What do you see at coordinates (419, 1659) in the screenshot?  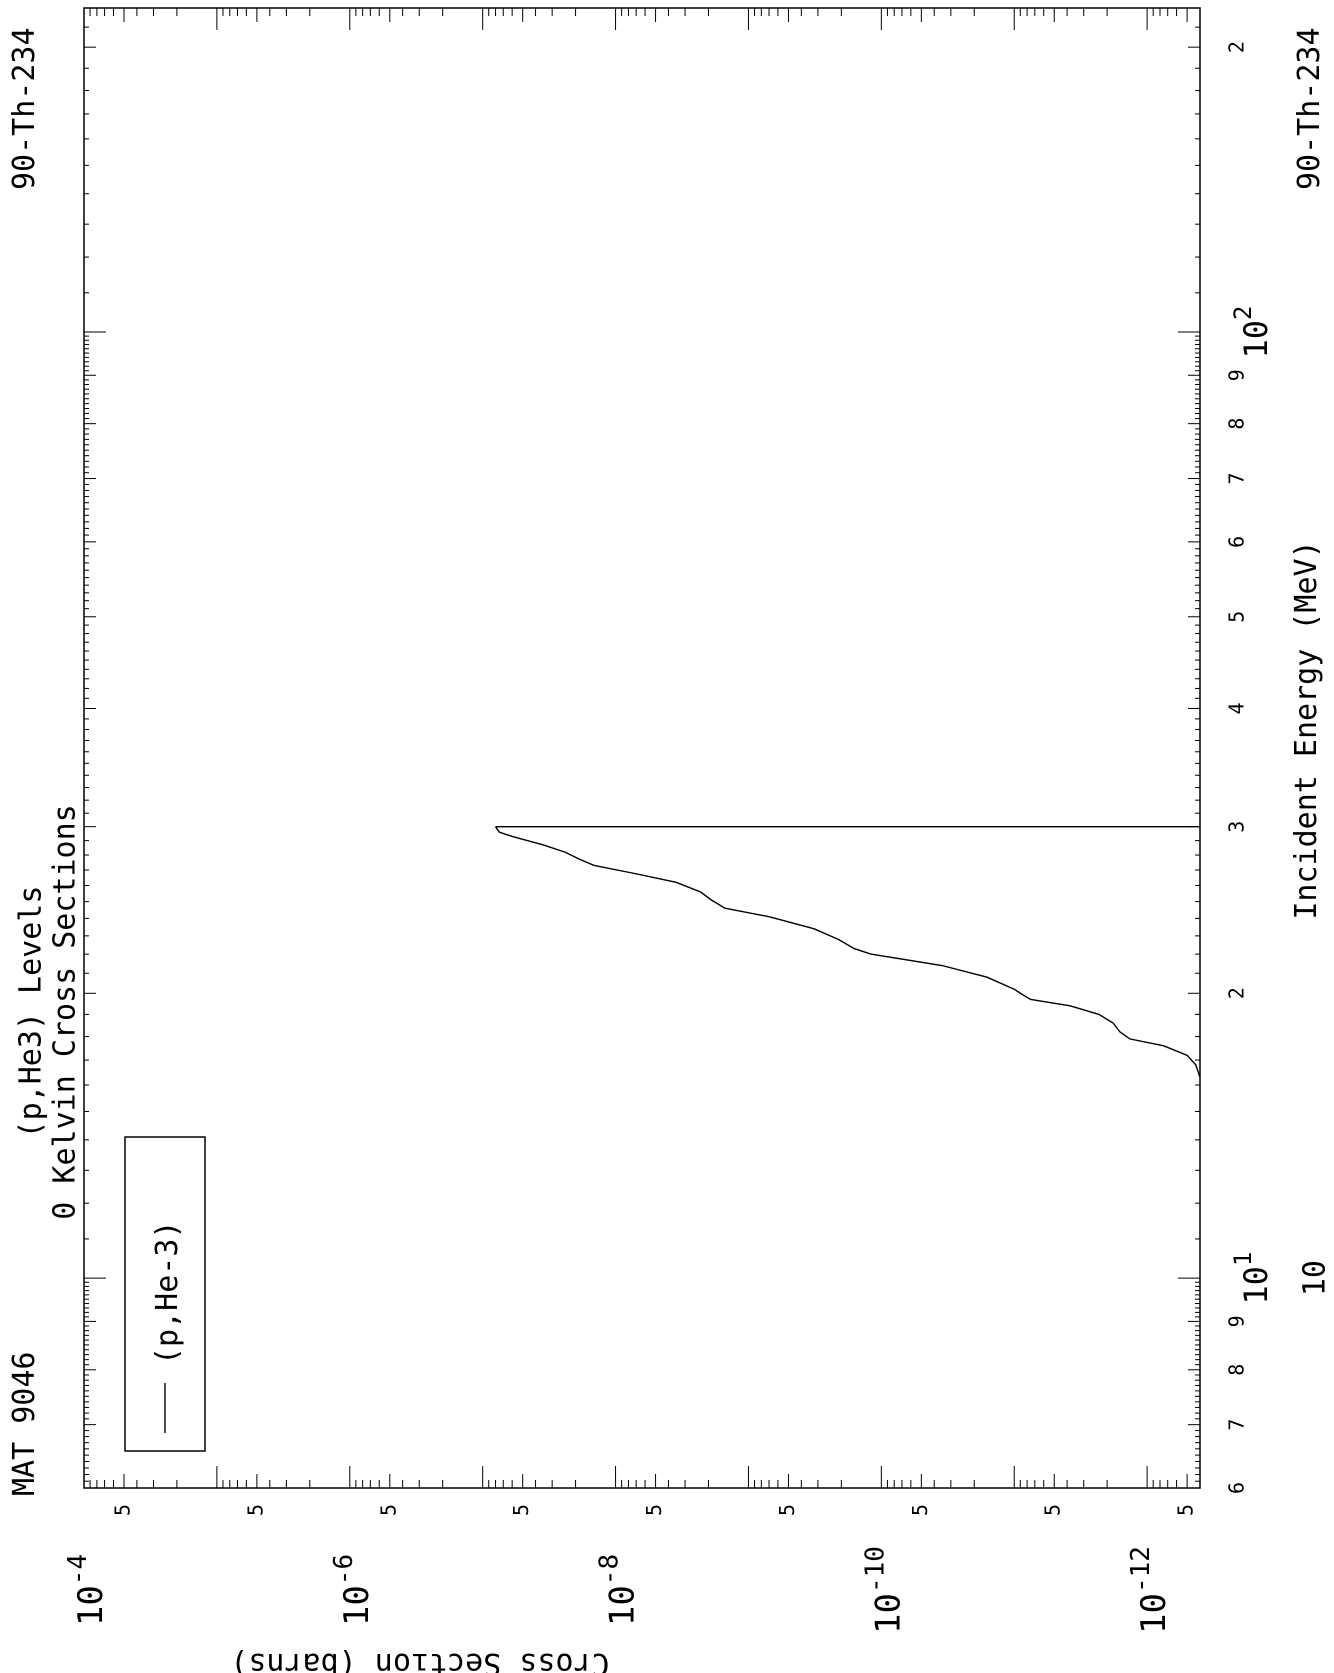 I see `y-axis-label: Cross Section (barns)` at bounding box center [419, 1659].